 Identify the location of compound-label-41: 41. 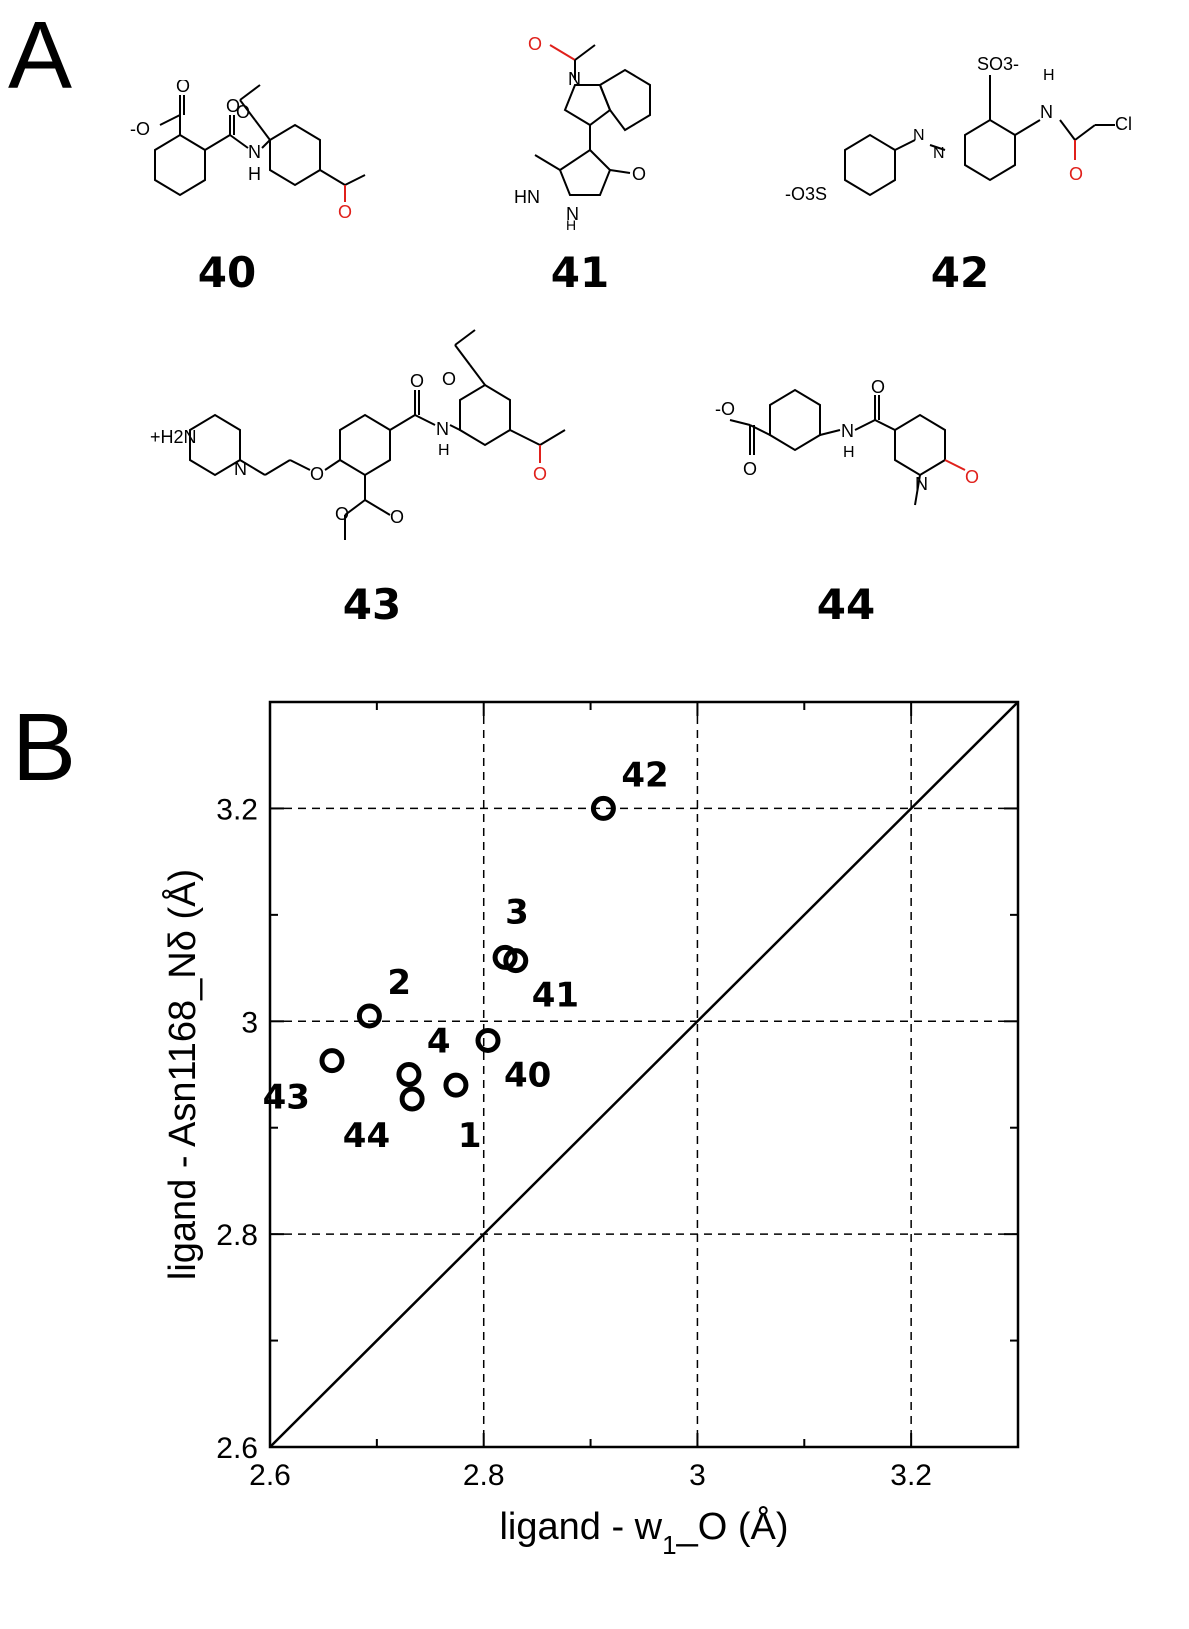
(580, 272).